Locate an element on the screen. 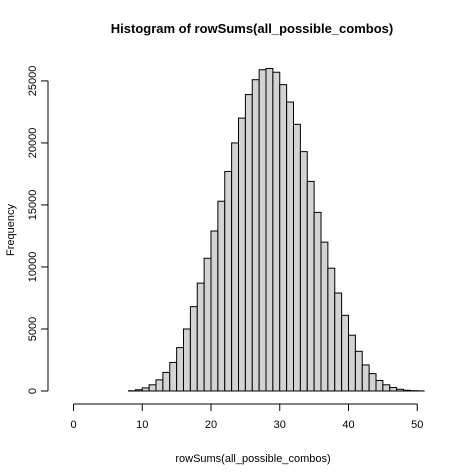 Image resolution: width=474 pixels, height=474 pixels. y-tick-label: 0 is located at coordinates (33, 391).